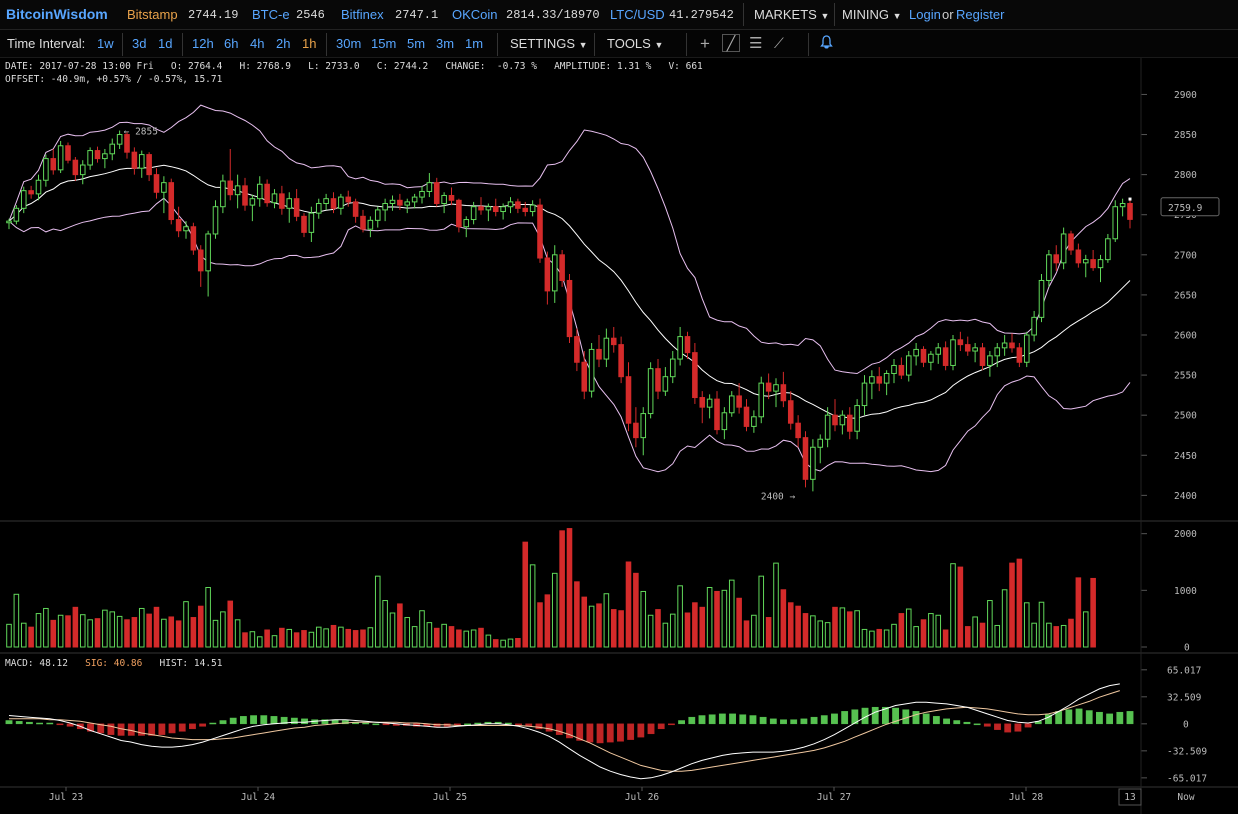 The image size is (1238, 814). Describe the element at coordinates (779, 43) in the screenshot. I see `fan-icon: ⟋` at that location.